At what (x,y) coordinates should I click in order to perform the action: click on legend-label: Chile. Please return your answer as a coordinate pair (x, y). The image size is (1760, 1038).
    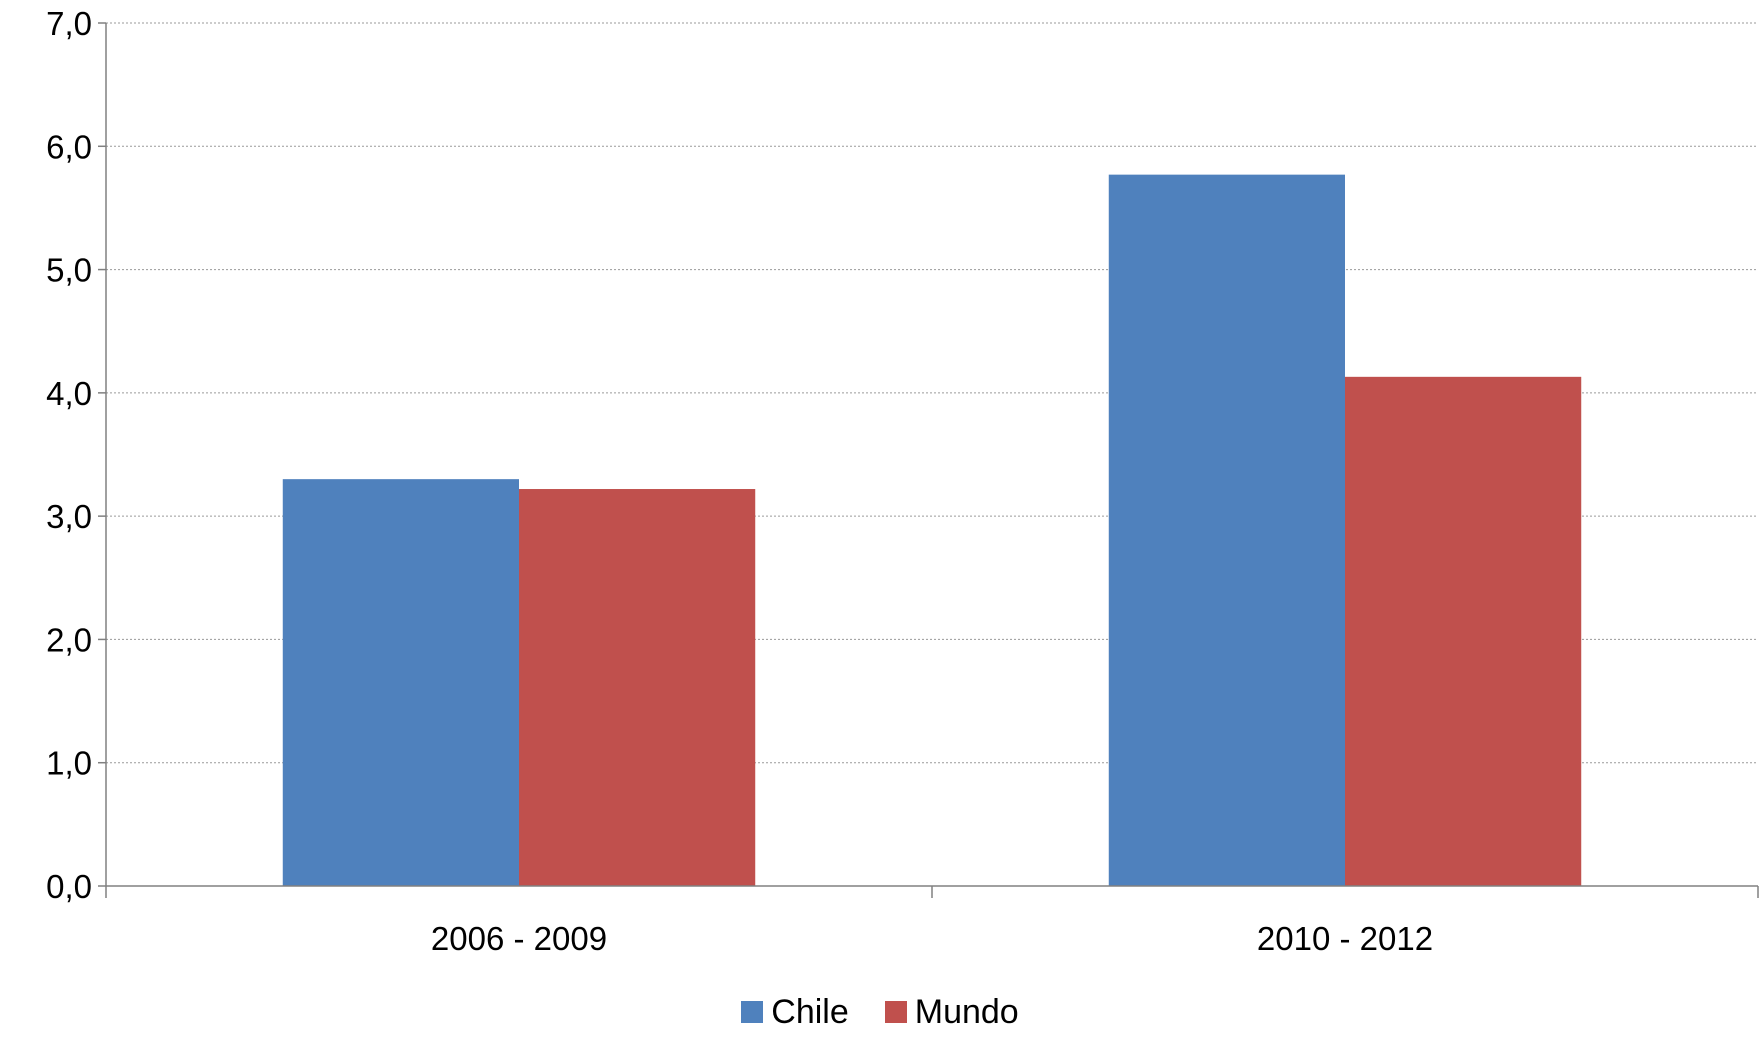
    Looking at the image, I should click on (810, 1011).